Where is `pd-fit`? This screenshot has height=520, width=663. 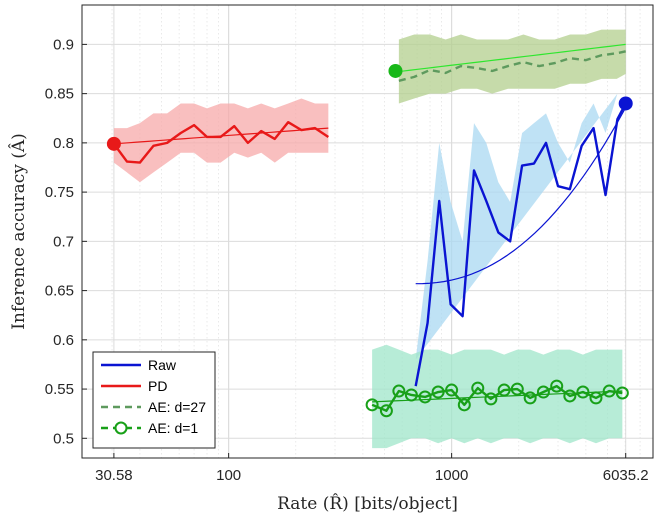 pd-fit is located at coordinates (221, 136).